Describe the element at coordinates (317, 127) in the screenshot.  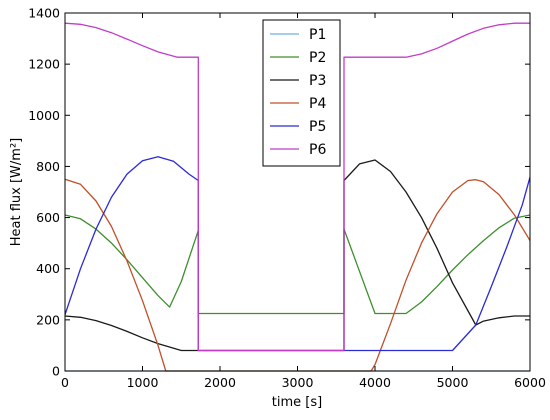
I see `legend-label-p5: P5` at that location.